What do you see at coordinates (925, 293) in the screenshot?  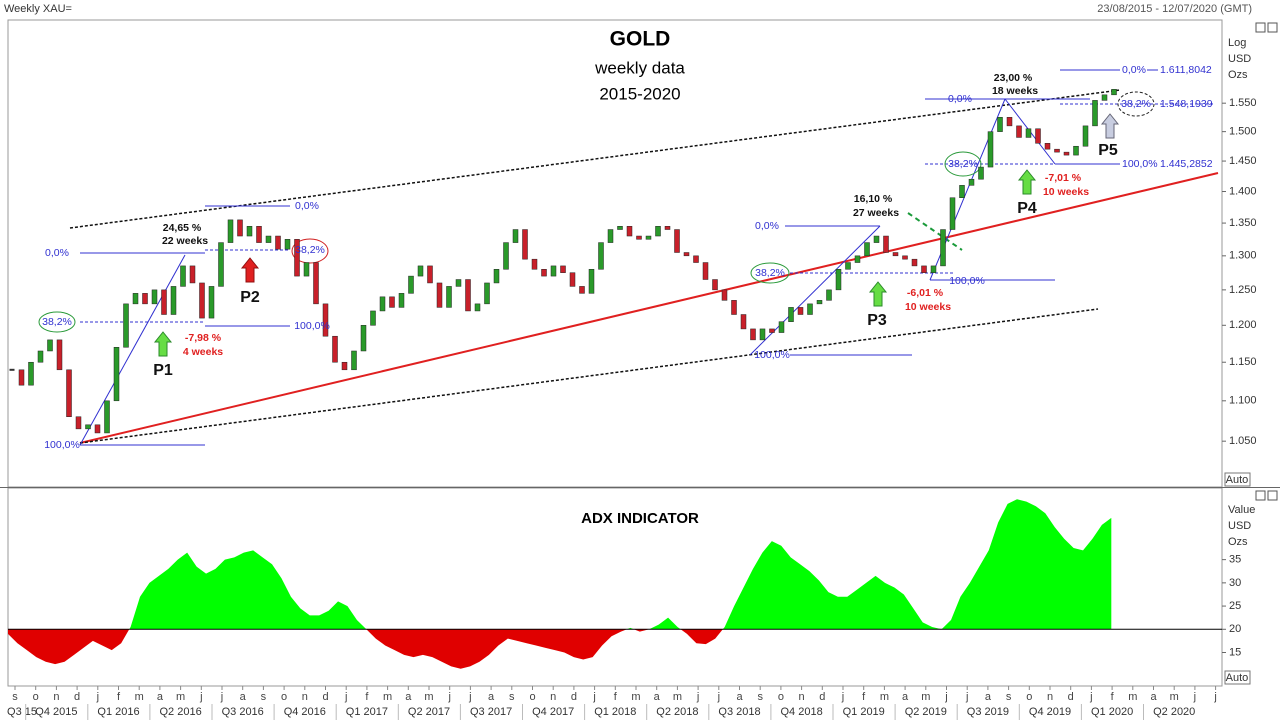 I see `annotation: -6,01 %` at bounding box center [925, 293].